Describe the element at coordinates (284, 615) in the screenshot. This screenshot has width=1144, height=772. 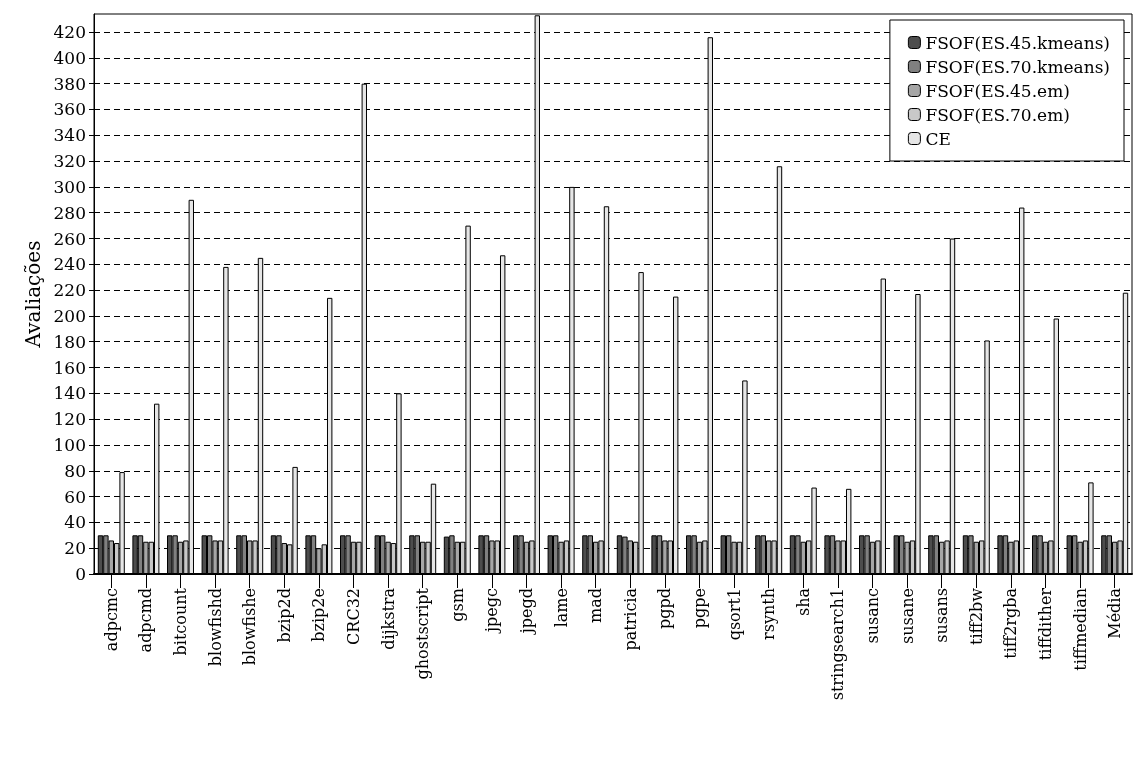
I see `x-tick-label: bzip2d` at that location.